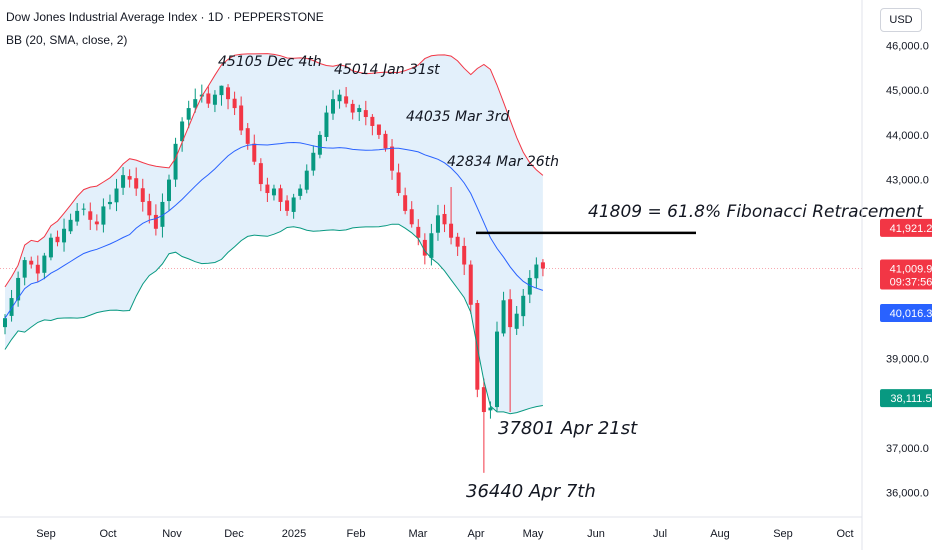  What do you see at coordinates (172, 534) in the screenshot?
I see `x-tick-label: Nov` at bounding box center [172, 534].